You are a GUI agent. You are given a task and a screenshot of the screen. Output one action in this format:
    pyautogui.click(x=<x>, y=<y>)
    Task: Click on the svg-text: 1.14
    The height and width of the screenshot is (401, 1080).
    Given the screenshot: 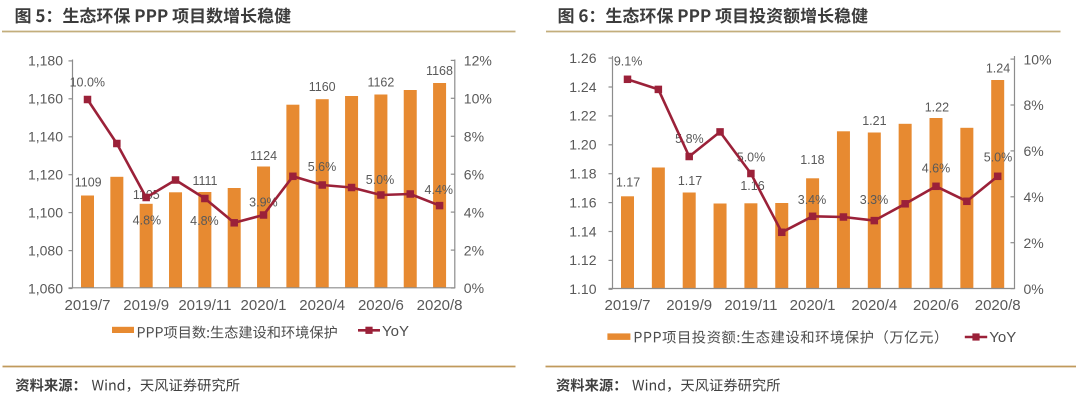 What is the action you would take?
    pyautogui.click(x=582, y=231)
    